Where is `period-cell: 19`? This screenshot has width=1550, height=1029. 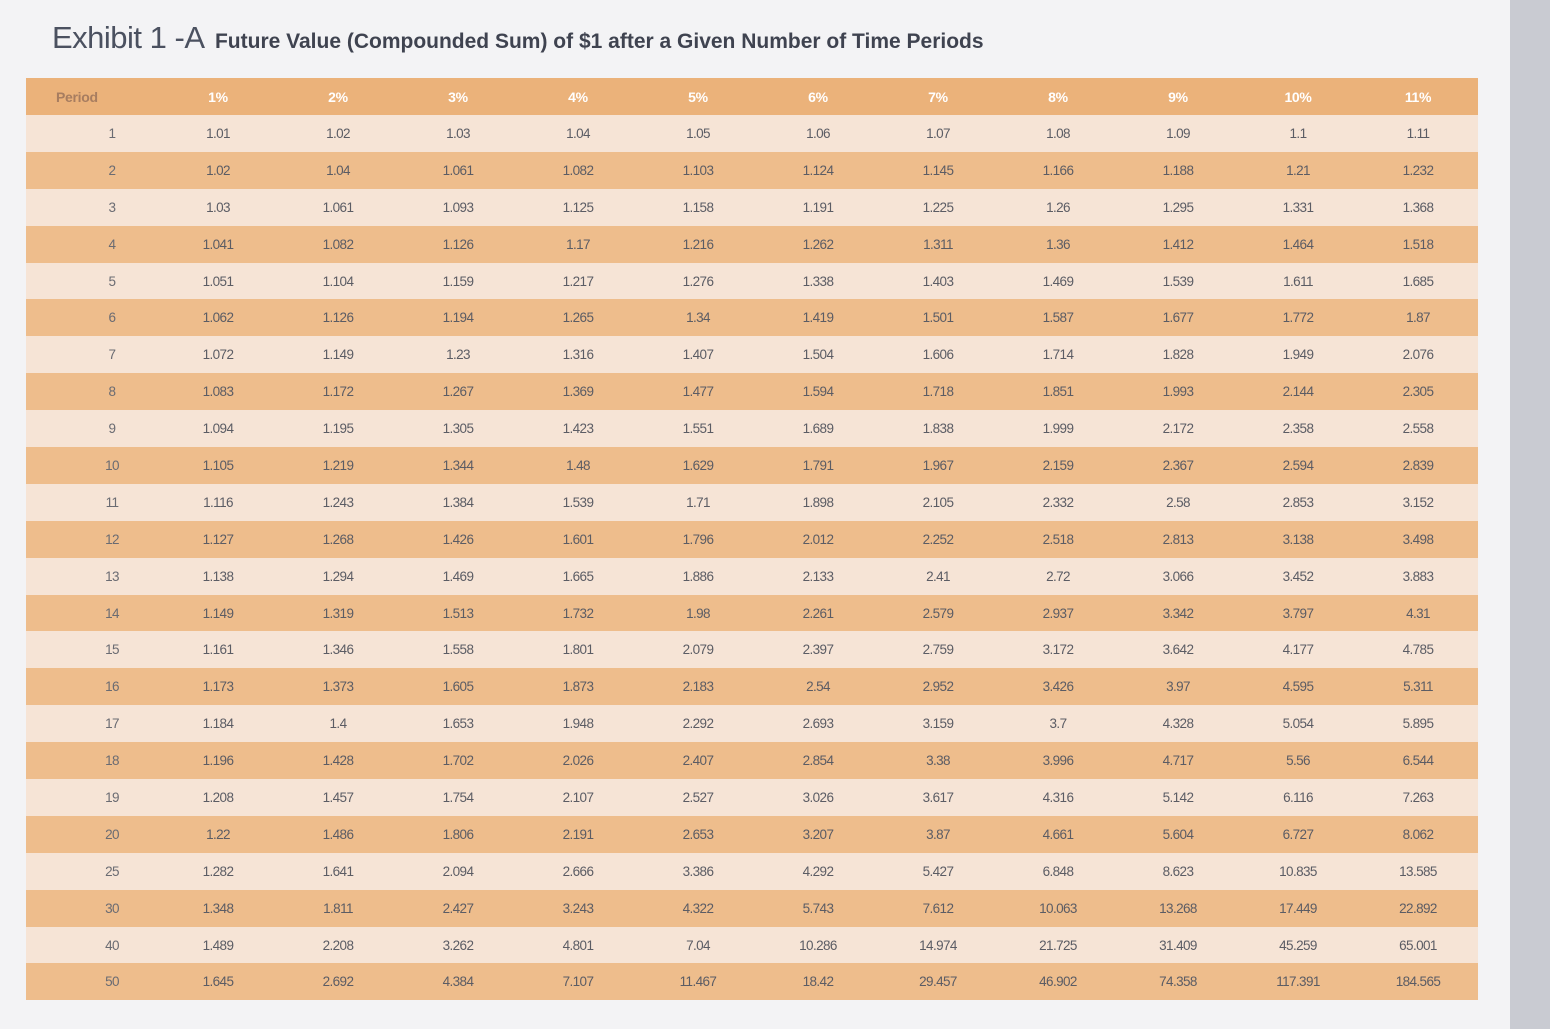
period-cell: 19 is located at coordinates (112, 797).